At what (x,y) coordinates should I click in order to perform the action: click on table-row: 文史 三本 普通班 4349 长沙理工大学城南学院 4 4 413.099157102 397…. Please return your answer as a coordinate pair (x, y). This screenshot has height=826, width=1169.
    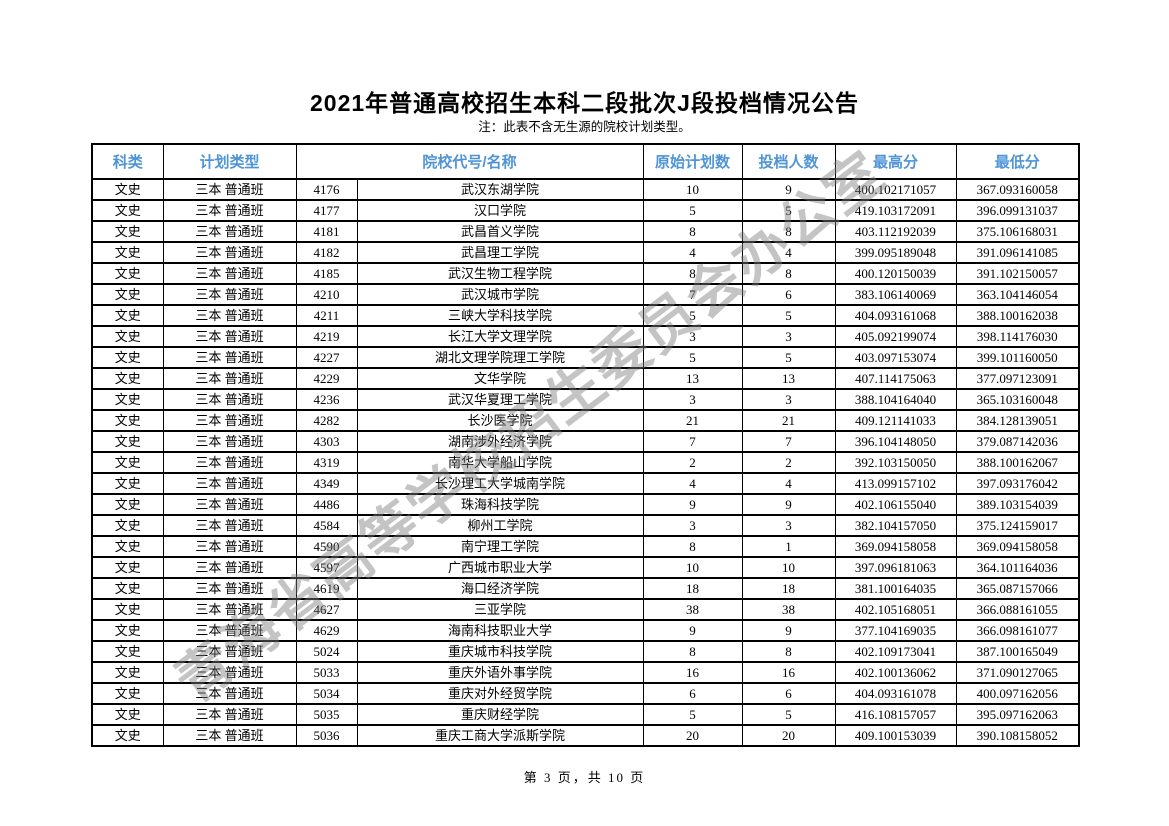
    Looking at the image, I should click on (585, 483).